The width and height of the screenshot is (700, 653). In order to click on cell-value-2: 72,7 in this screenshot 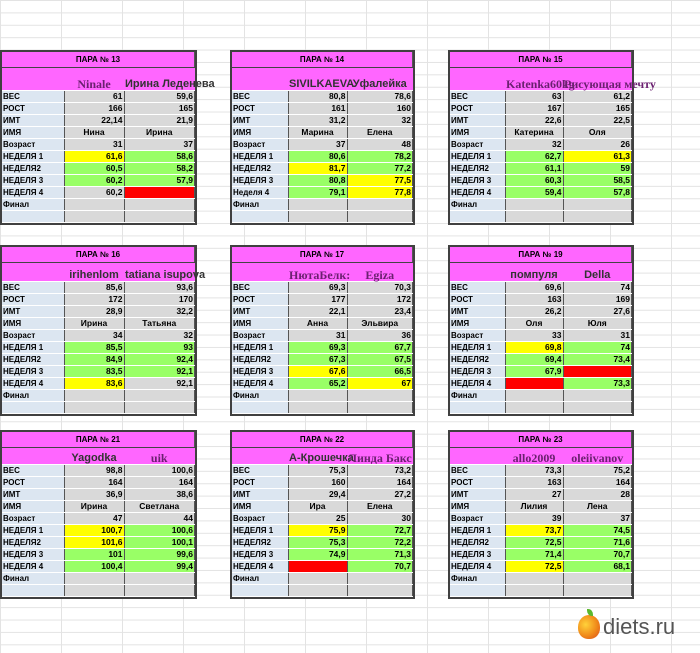, I will do `click(380, 530)`.